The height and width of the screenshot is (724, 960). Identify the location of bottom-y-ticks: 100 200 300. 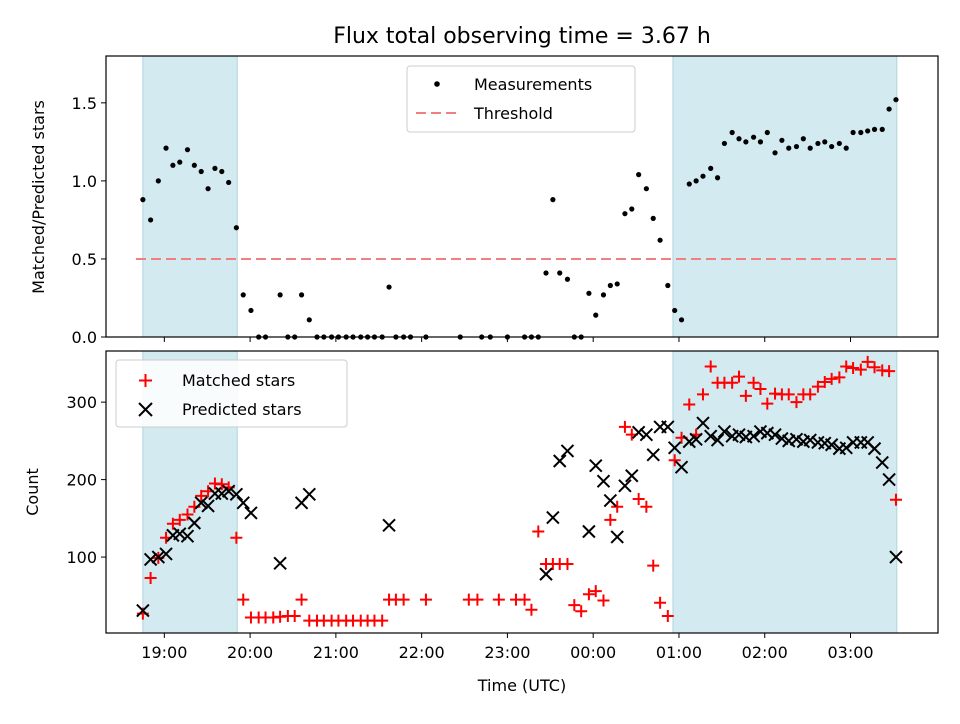
(86, 480).